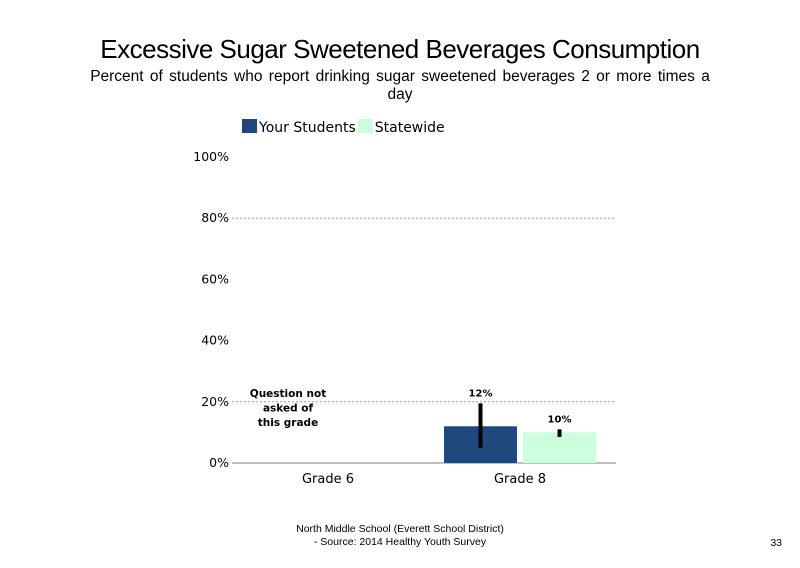 This screenshot has height=568, width=800. Describe the element at coordinates (219, 462) in the screenshot. I see `y-tick-label: 0%` at that location.